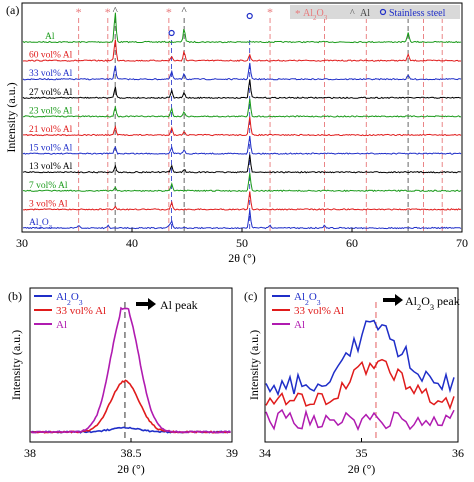 This screenshot has width=474, height=482. I want to click on trace-label-10: Al2O3, so click(41, 224).